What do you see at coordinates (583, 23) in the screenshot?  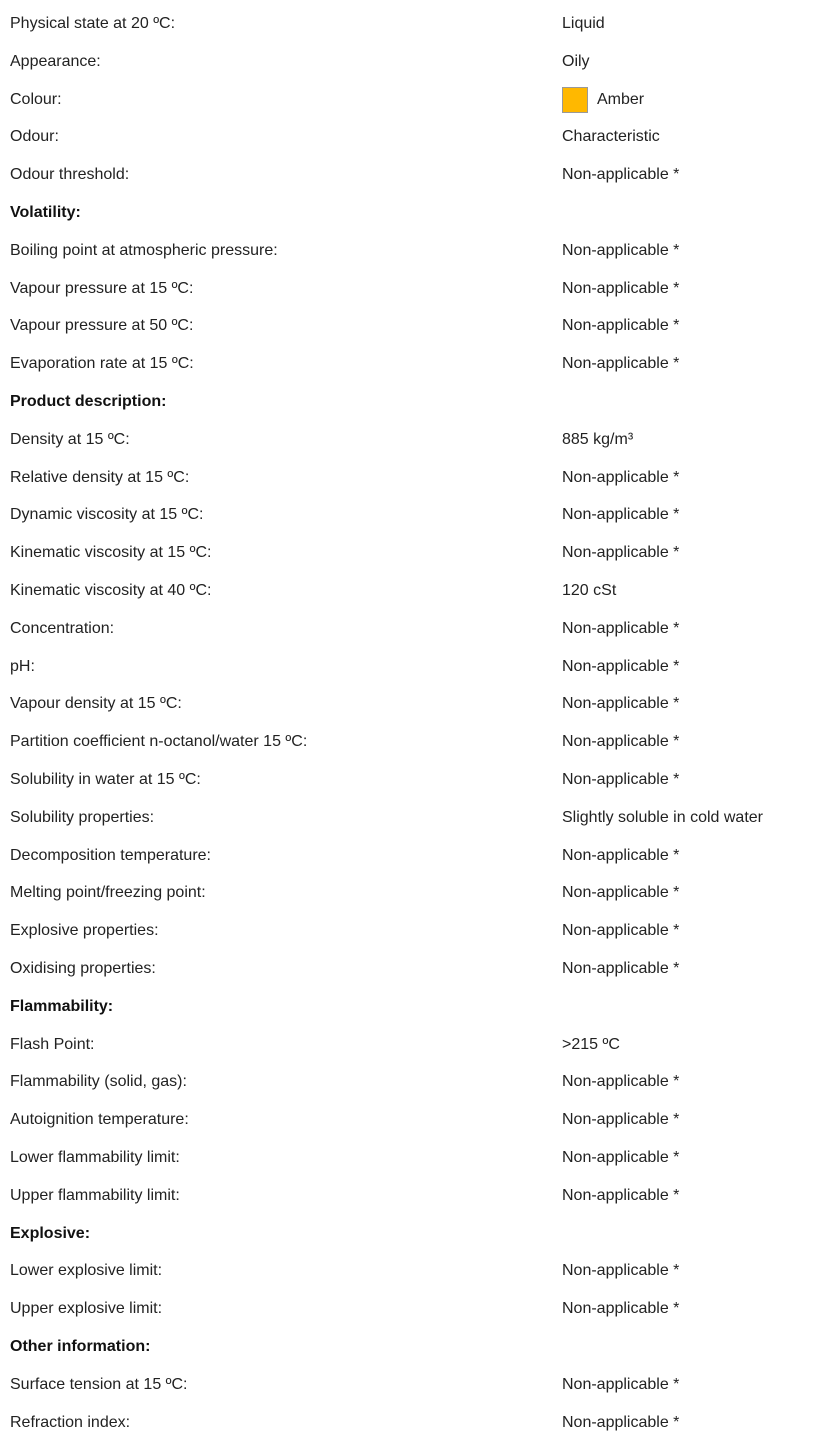 I see `property-value: Liquid` at bounding box center [583, 23].